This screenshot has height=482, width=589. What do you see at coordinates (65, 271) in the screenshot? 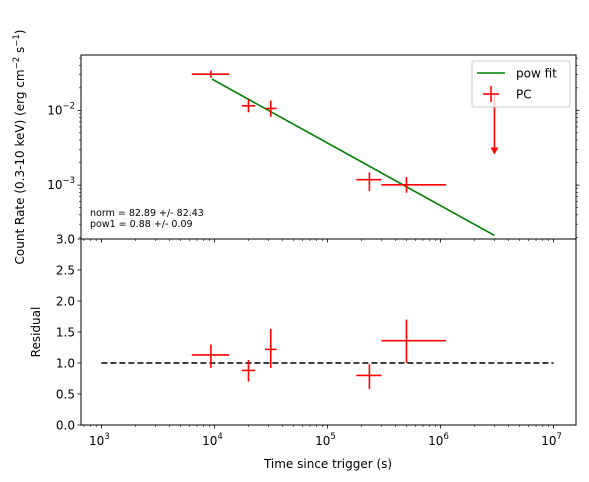
I see `bottom-y-tick-label-5: 2.5` at bounding box center [65, 271].